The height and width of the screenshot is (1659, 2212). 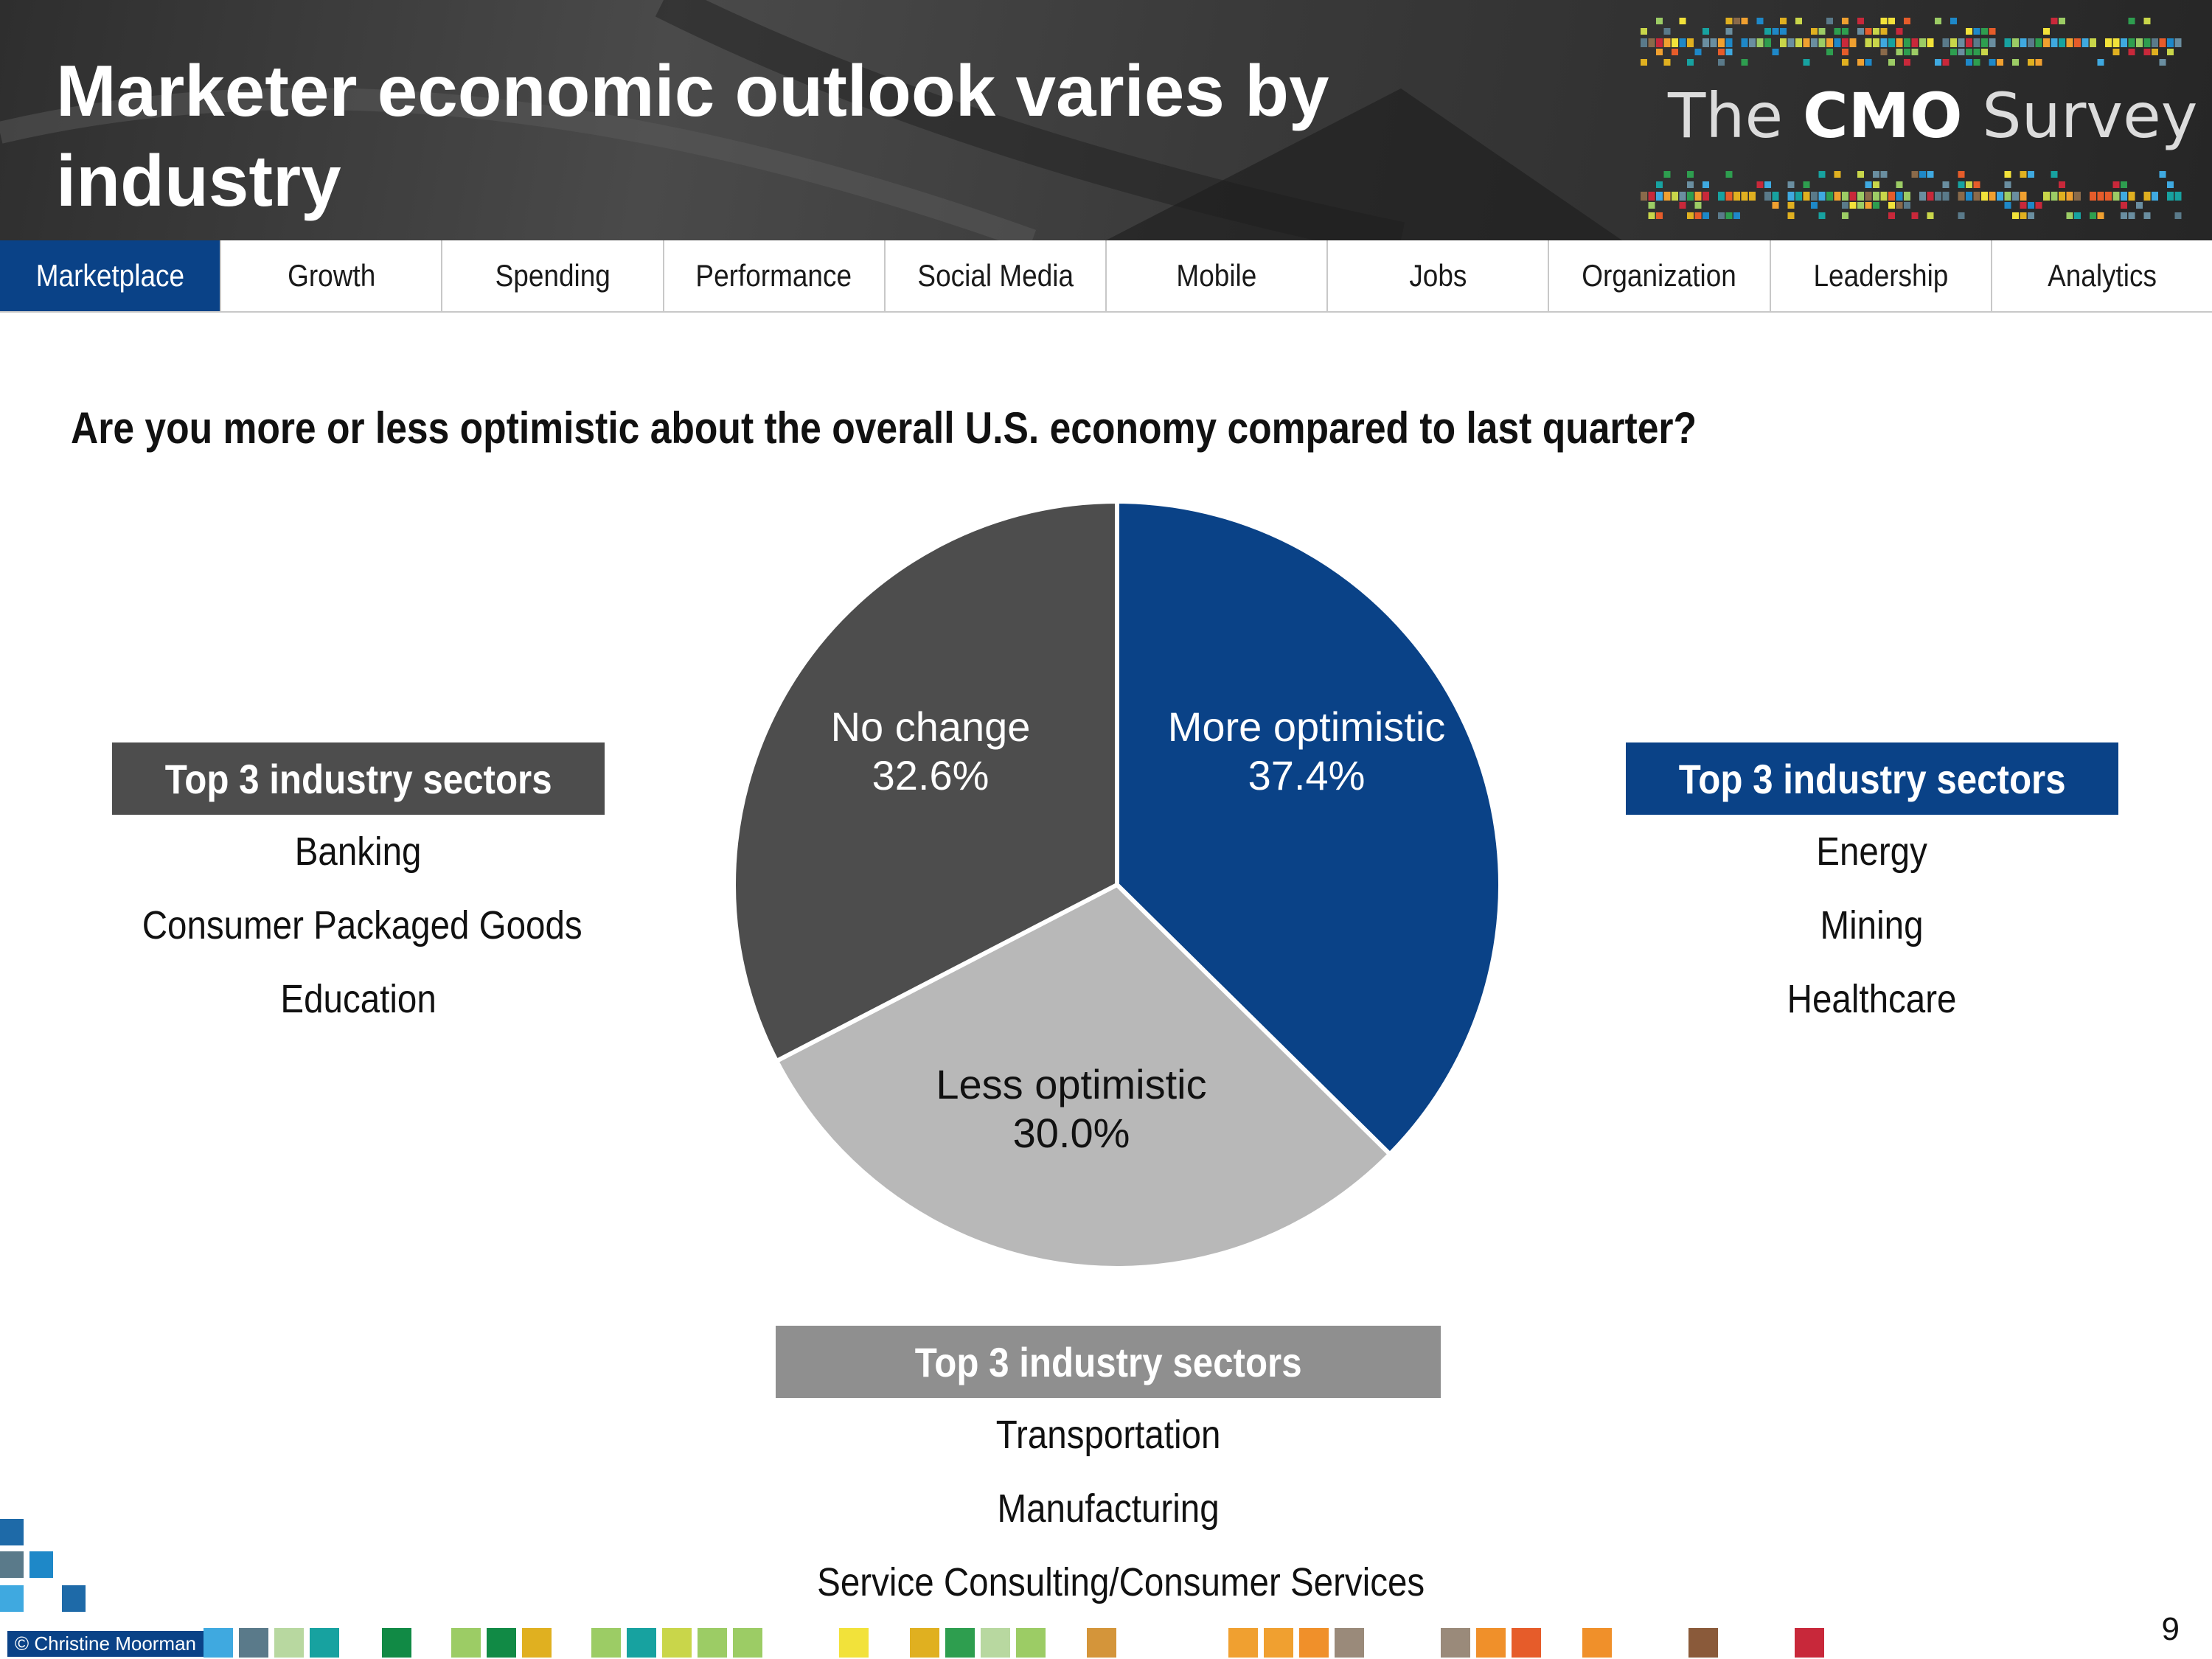 I want to click on header-background-texture, so click(x=811, y=120).